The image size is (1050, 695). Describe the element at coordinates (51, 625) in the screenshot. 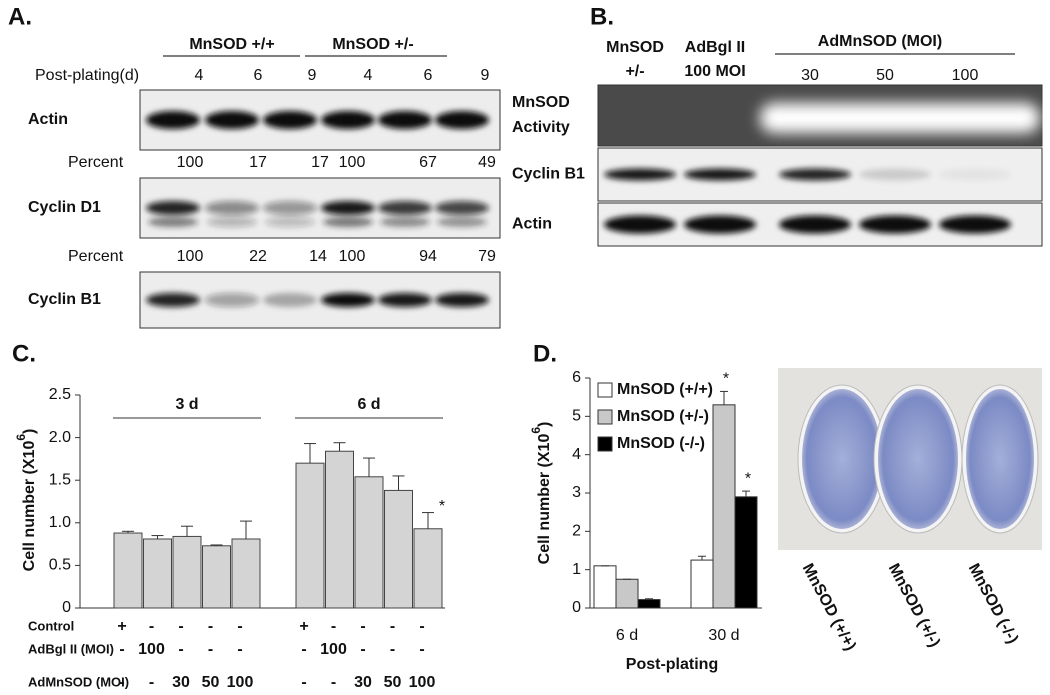

I see `treatment-label: Control` at that location.